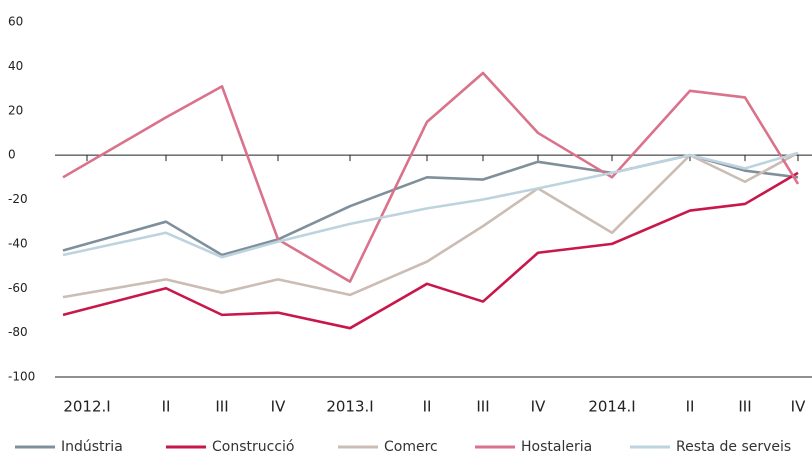 The height and width of the screenshot is (457, 812). I want to click on y-tick-label: -100, so click(21, 377).